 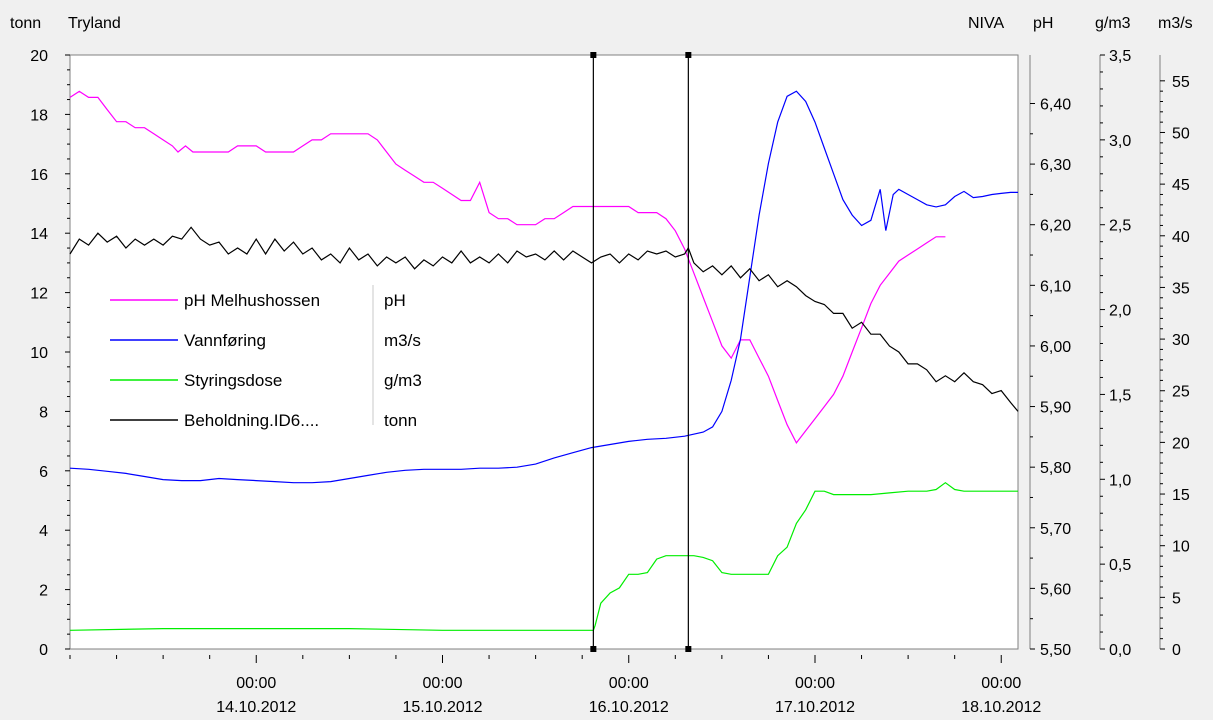 I want to click on ph-axis: 5,50 5,60 5,70 5,80 5,90 6,00 6,10 6,20 6,30 6,40, so click(x=1050, y=357).